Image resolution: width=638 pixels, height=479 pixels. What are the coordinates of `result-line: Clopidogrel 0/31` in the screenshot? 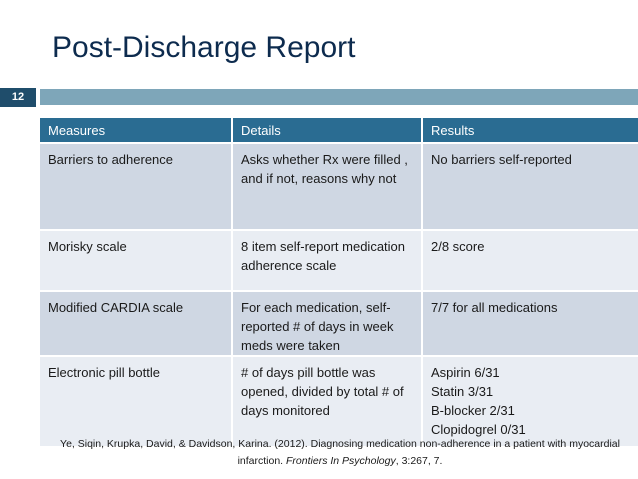 It's located at (478, 429).